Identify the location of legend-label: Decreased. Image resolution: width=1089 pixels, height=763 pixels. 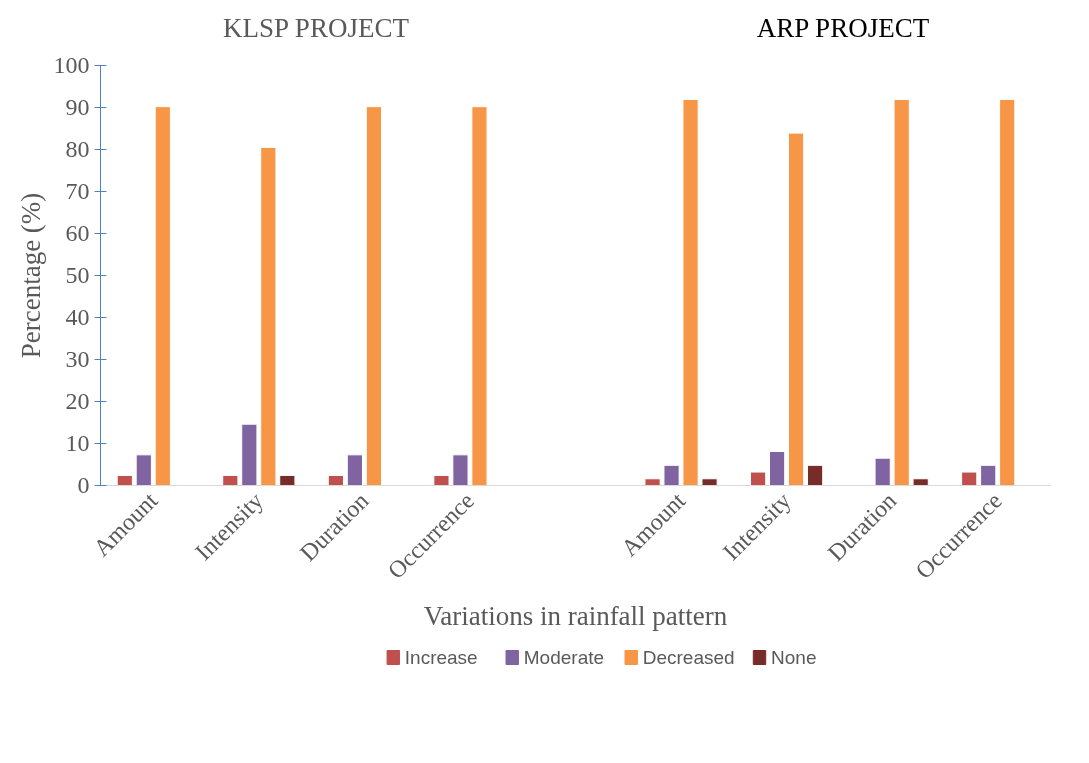
(688, 657).